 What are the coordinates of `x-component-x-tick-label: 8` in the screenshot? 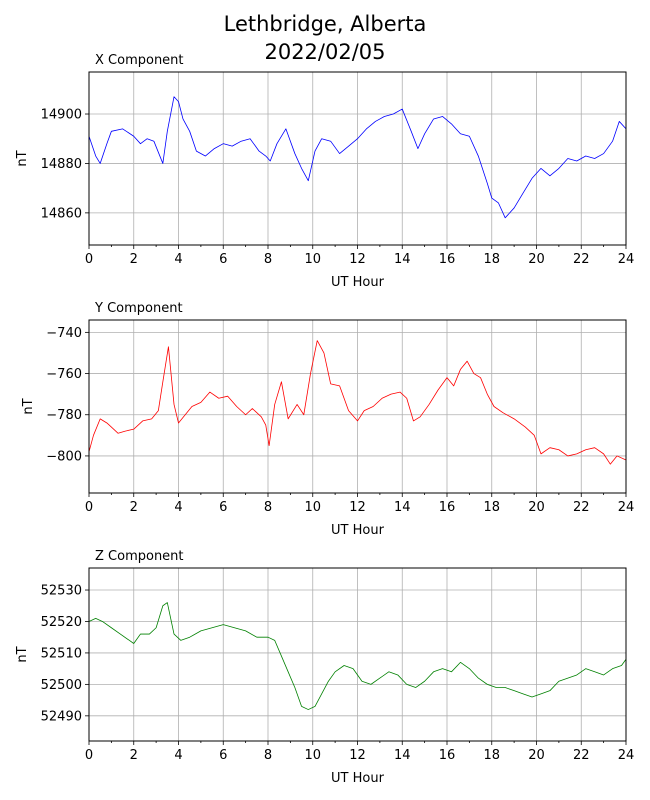 It's located at (268, 259).